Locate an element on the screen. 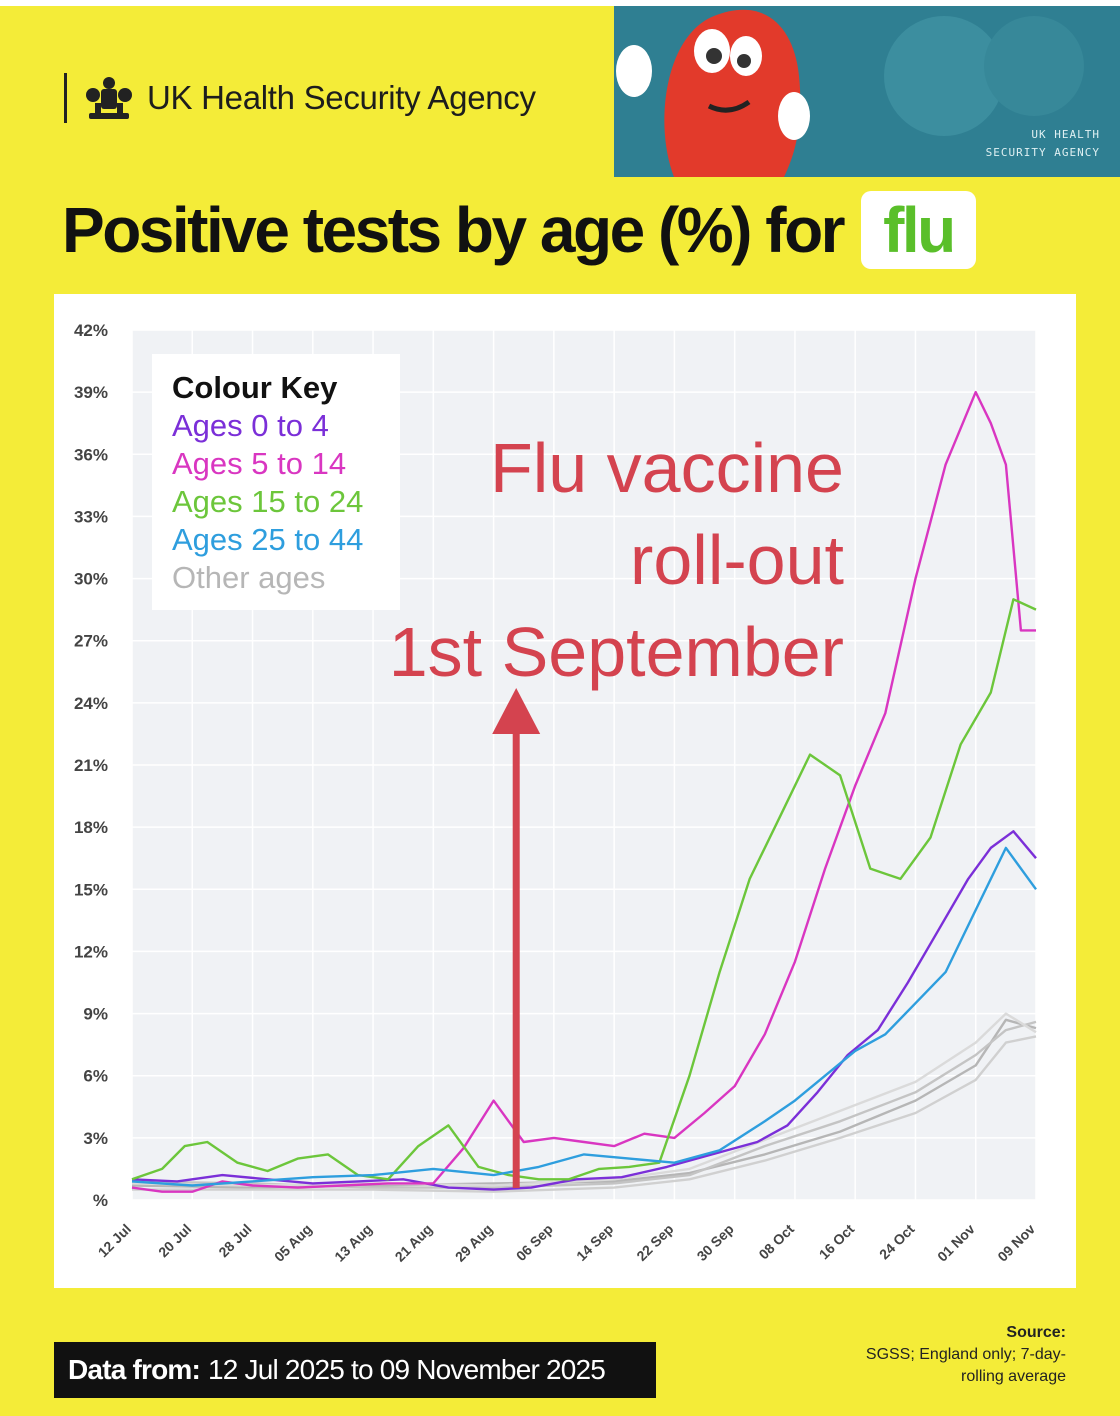 The width and height of the screenshot is (1120, 1416). y-tick-label: 12% is located at coordinates (91, 951).